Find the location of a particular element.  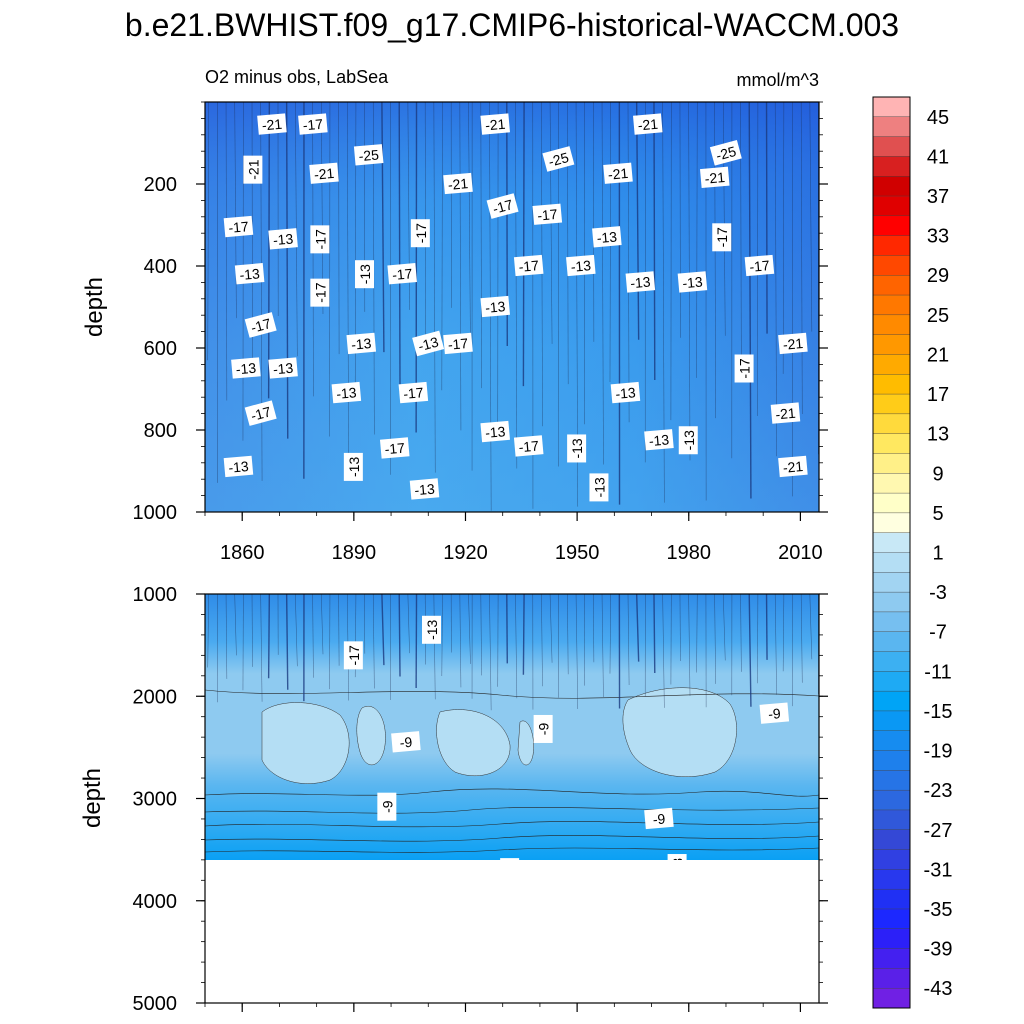

colorbar-label: -23 is located at coordinates (938, 791).